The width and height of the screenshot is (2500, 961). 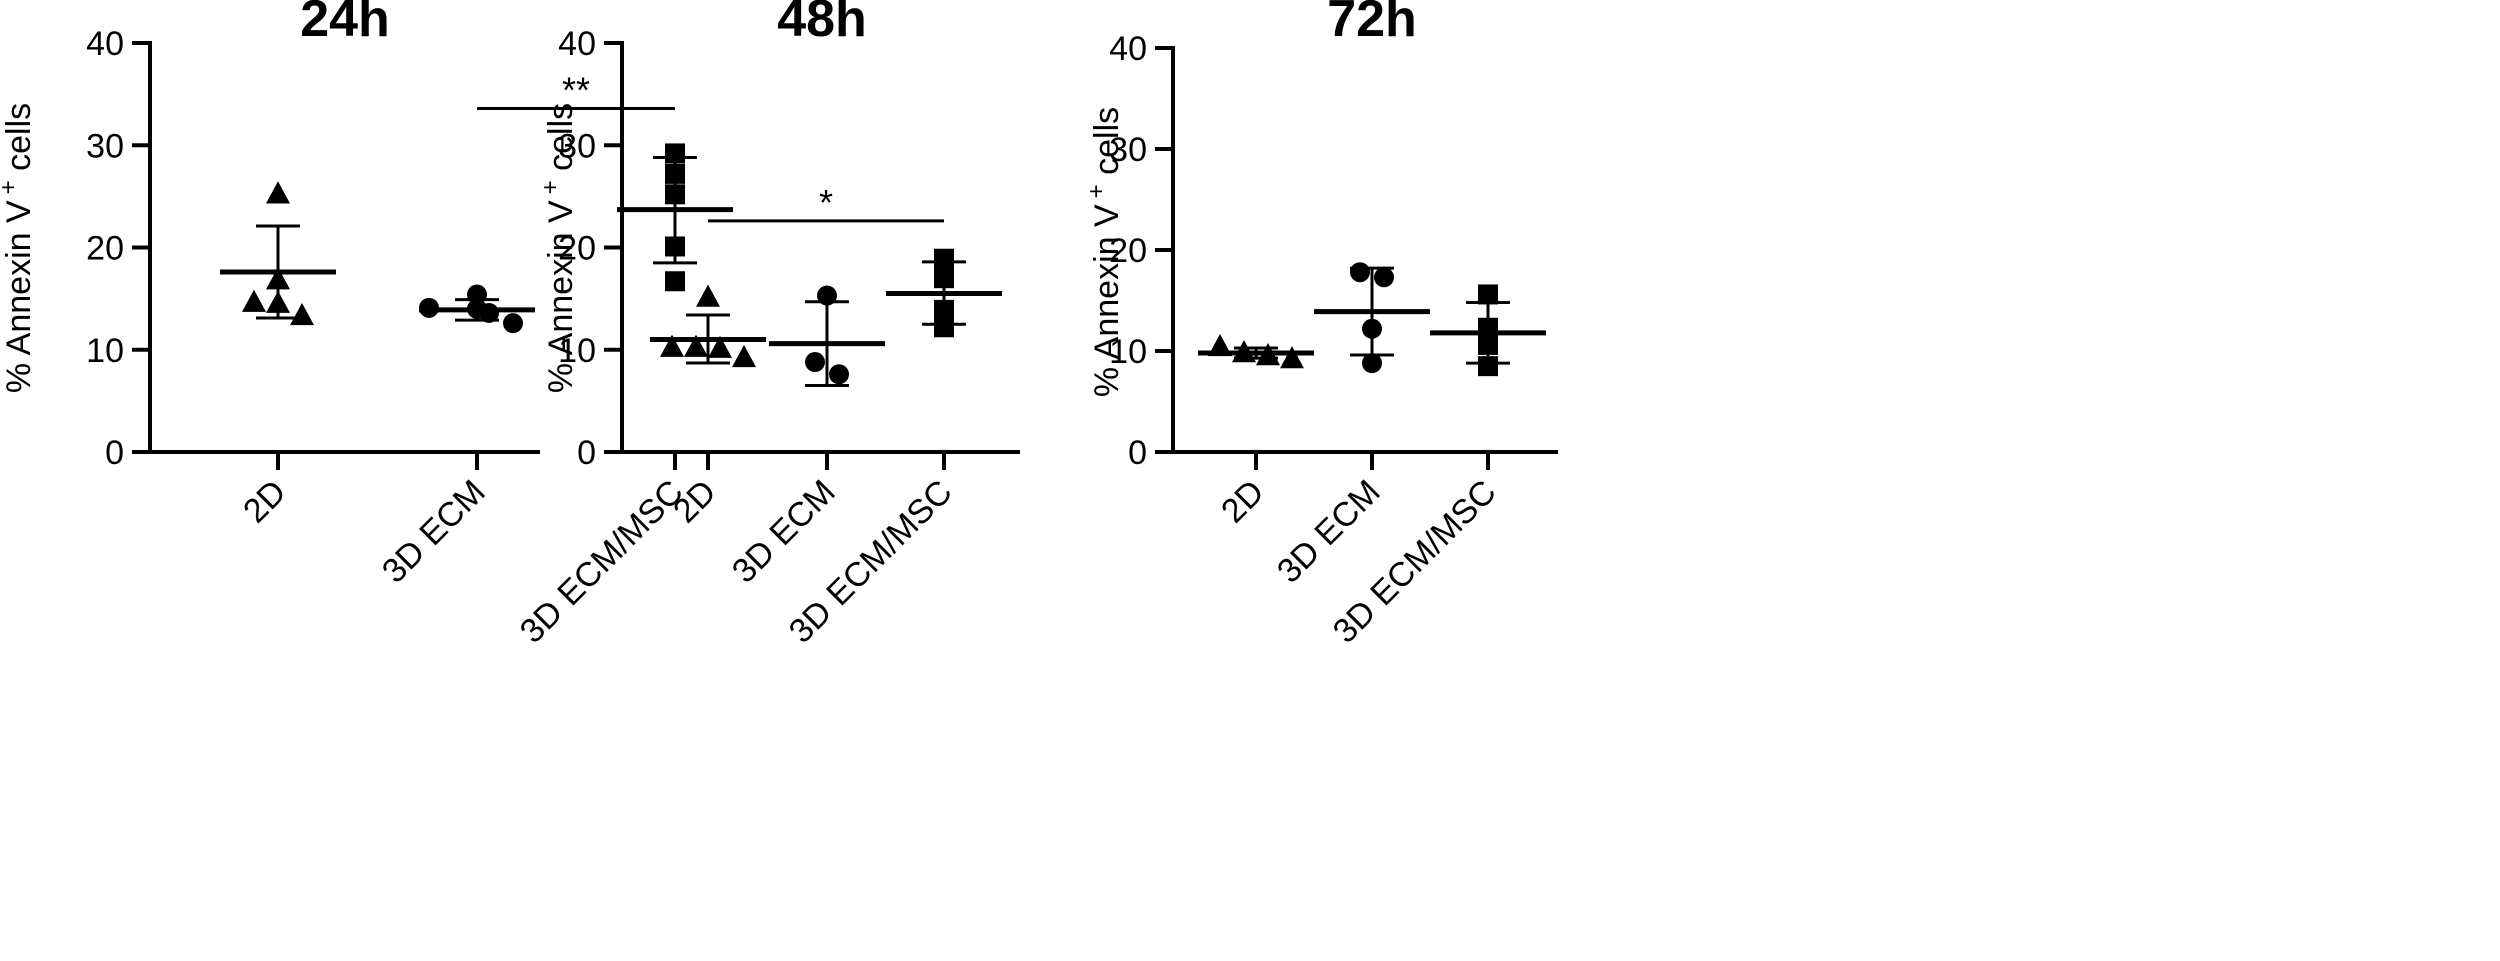 I want to click on panel-title: 48h, so click(x=822, y=24).